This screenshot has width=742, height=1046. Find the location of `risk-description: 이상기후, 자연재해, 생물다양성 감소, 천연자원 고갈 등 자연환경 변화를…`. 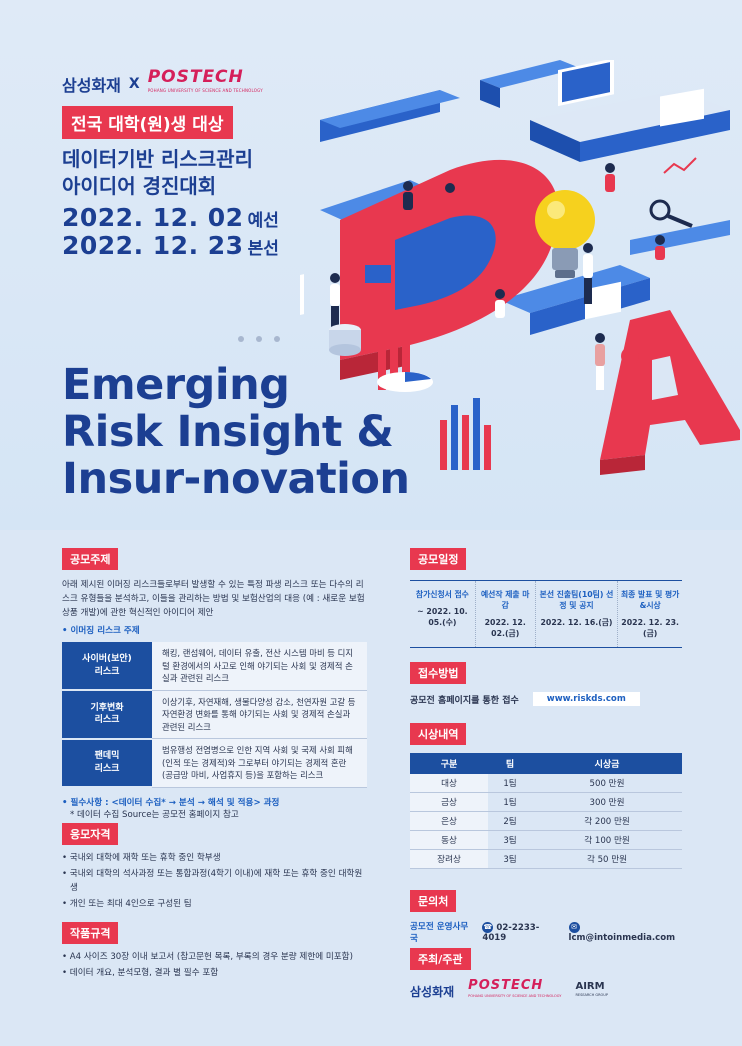

risk-description: 이상기후, 자연재해, 생물다양성 감소, 천연자원 고갈 등 자연환경 변화를… is located at coordinates (259, 714).